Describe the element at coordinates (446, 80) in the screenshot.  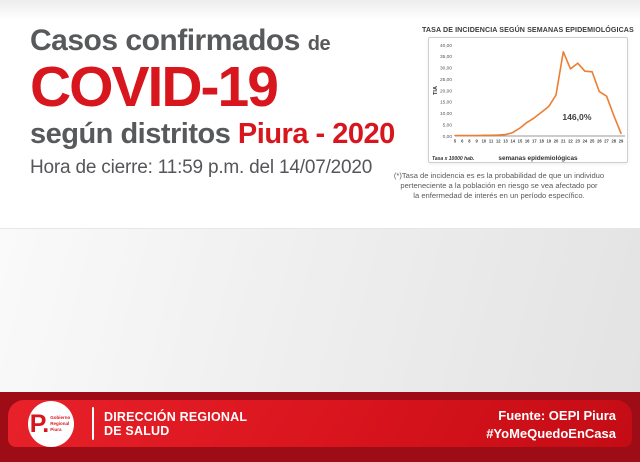
I see `svg-text: 25,00` at that location.